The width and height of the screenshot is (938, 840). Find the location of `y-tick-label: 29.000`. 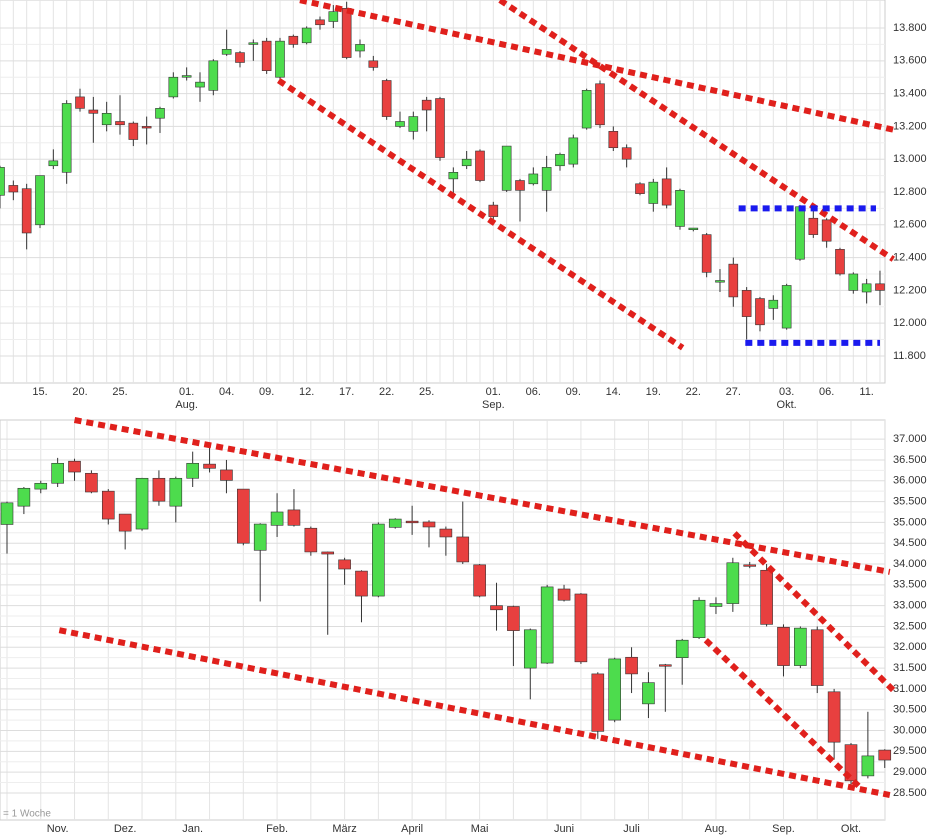

y-tick-label: 29.000 is located at coordinates (910, 772).